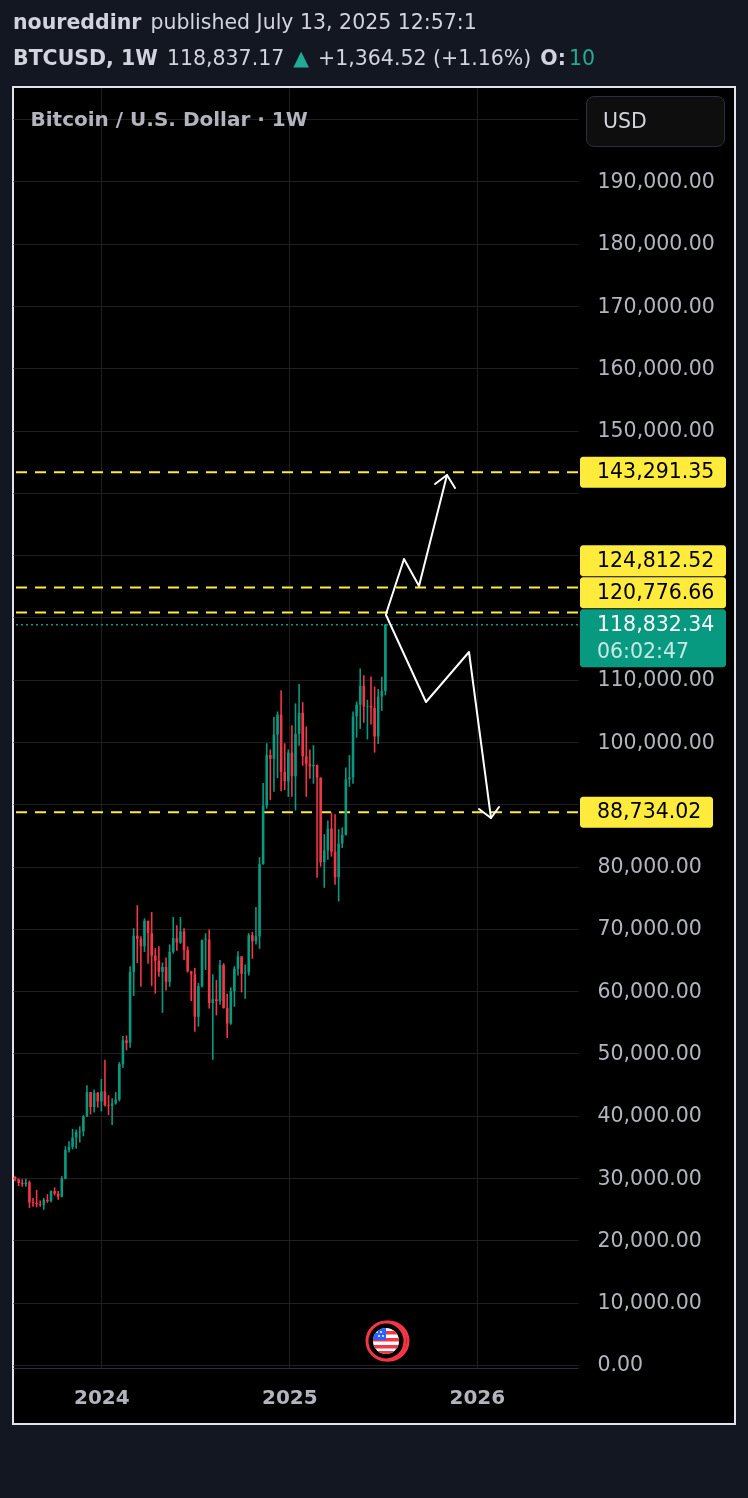  I want to click on y-tick-label: 110,000.00, so click(656, 679).